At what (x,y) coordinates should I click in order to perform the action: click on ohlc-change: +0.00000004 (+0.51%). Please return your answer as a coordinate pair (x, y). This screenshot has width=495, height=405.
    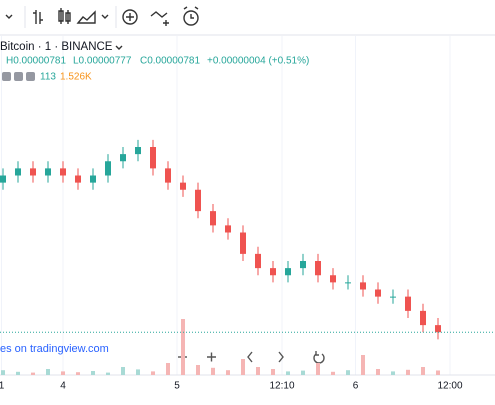
    Looking at the image, I should click on (258, 61).